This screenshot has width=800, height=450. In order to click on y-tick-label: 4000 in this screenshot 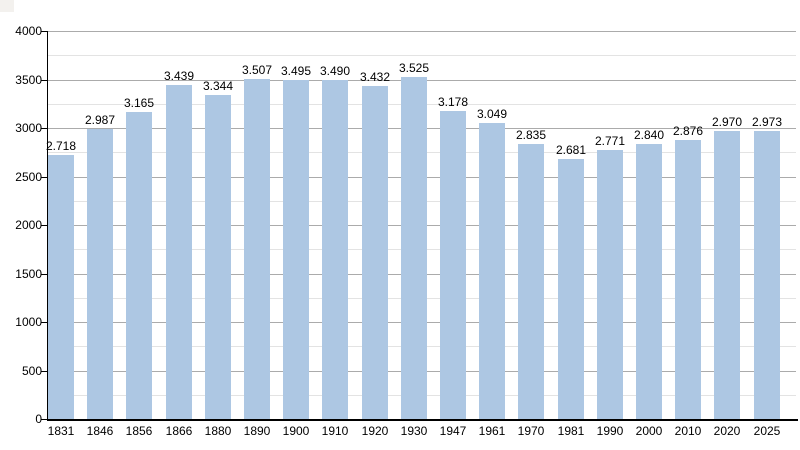, I will do `click(28, 31)`.